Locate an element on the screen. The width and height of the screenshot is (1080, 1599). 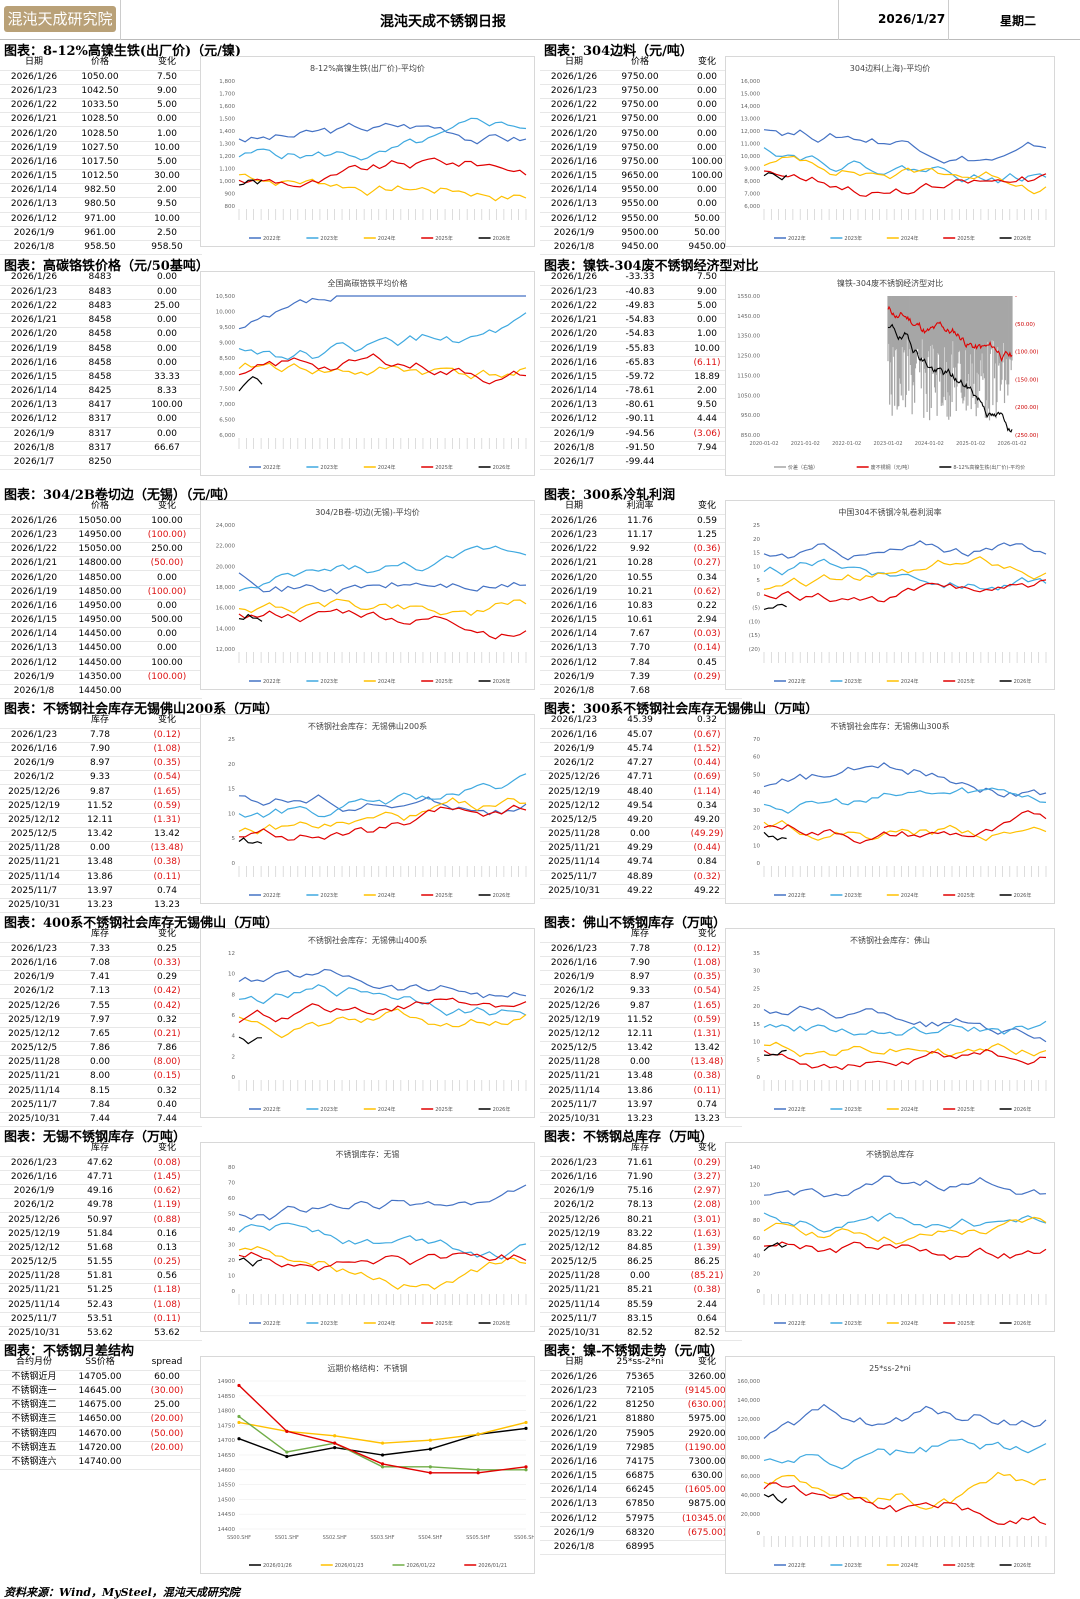
table-cell: 2025/12/26 is located at coordinates (574, 1220).